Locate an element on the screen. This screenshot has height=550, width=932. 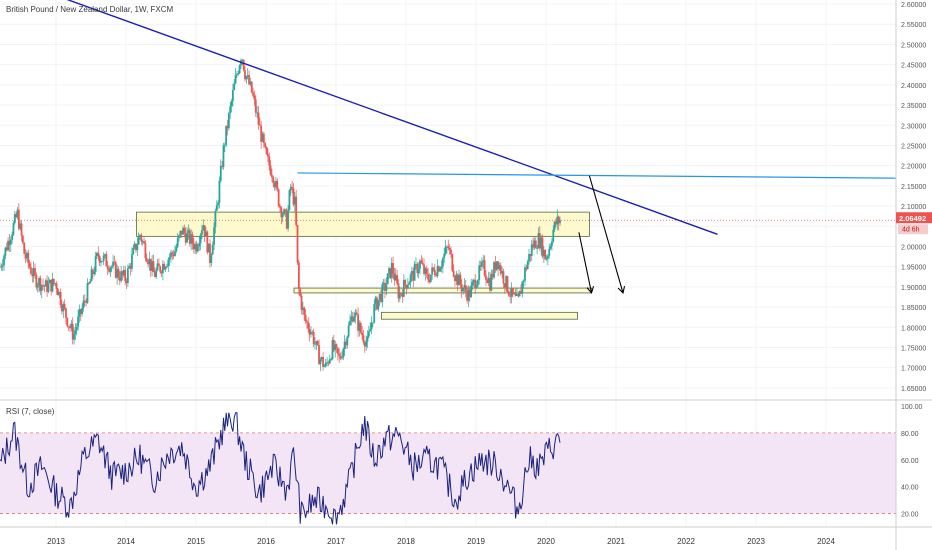
rsi-tick-label: 60.00 is located at coordinates (910, 461).